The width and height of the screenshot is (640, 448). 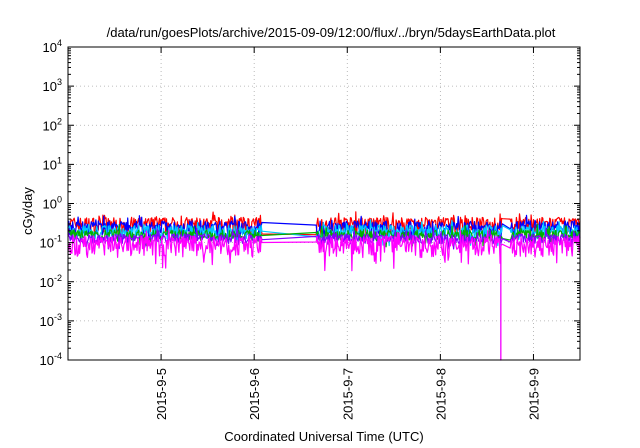 I want to click on y-tick-label: 10⁻², so click(x=51, y=281).